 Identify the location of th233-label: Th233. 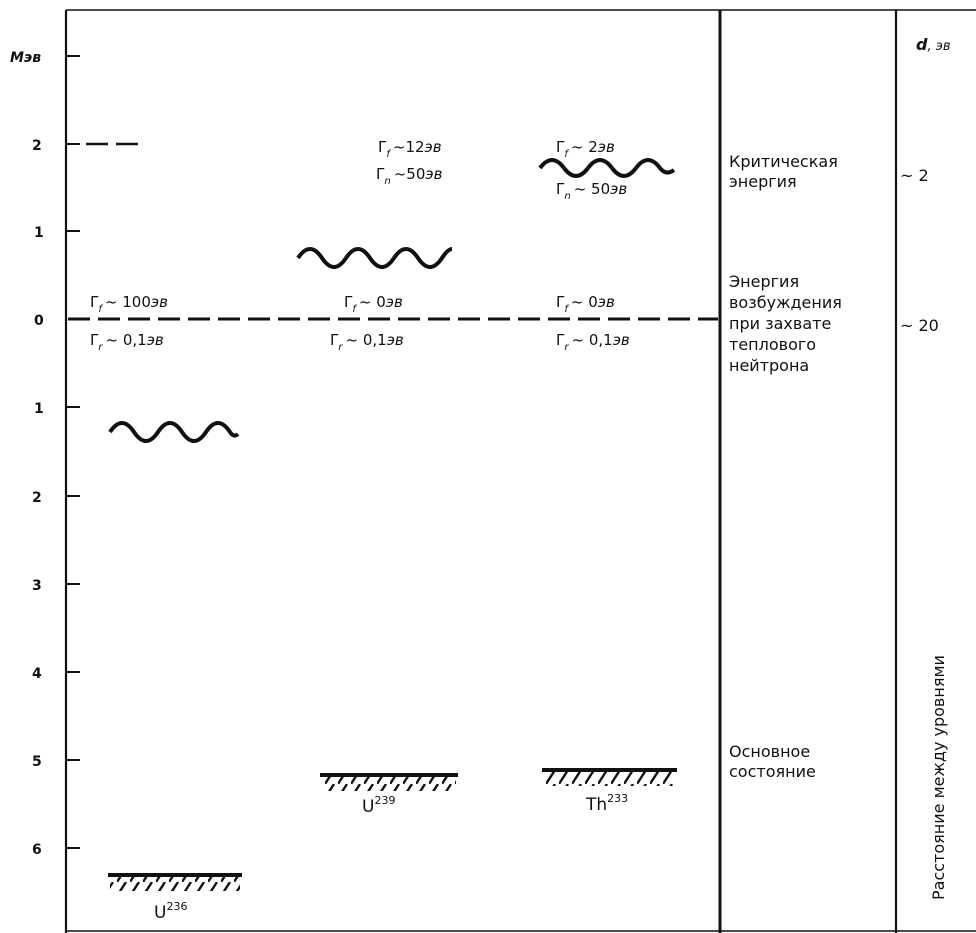
(606, 803).